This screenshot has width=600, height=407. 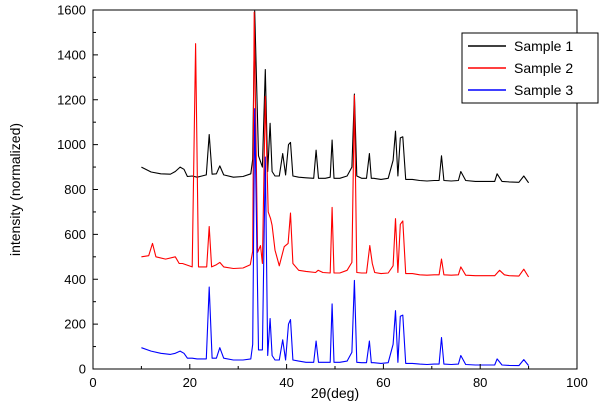 I want to click on y-tick-label: 1200, so click(x=71, y=99).